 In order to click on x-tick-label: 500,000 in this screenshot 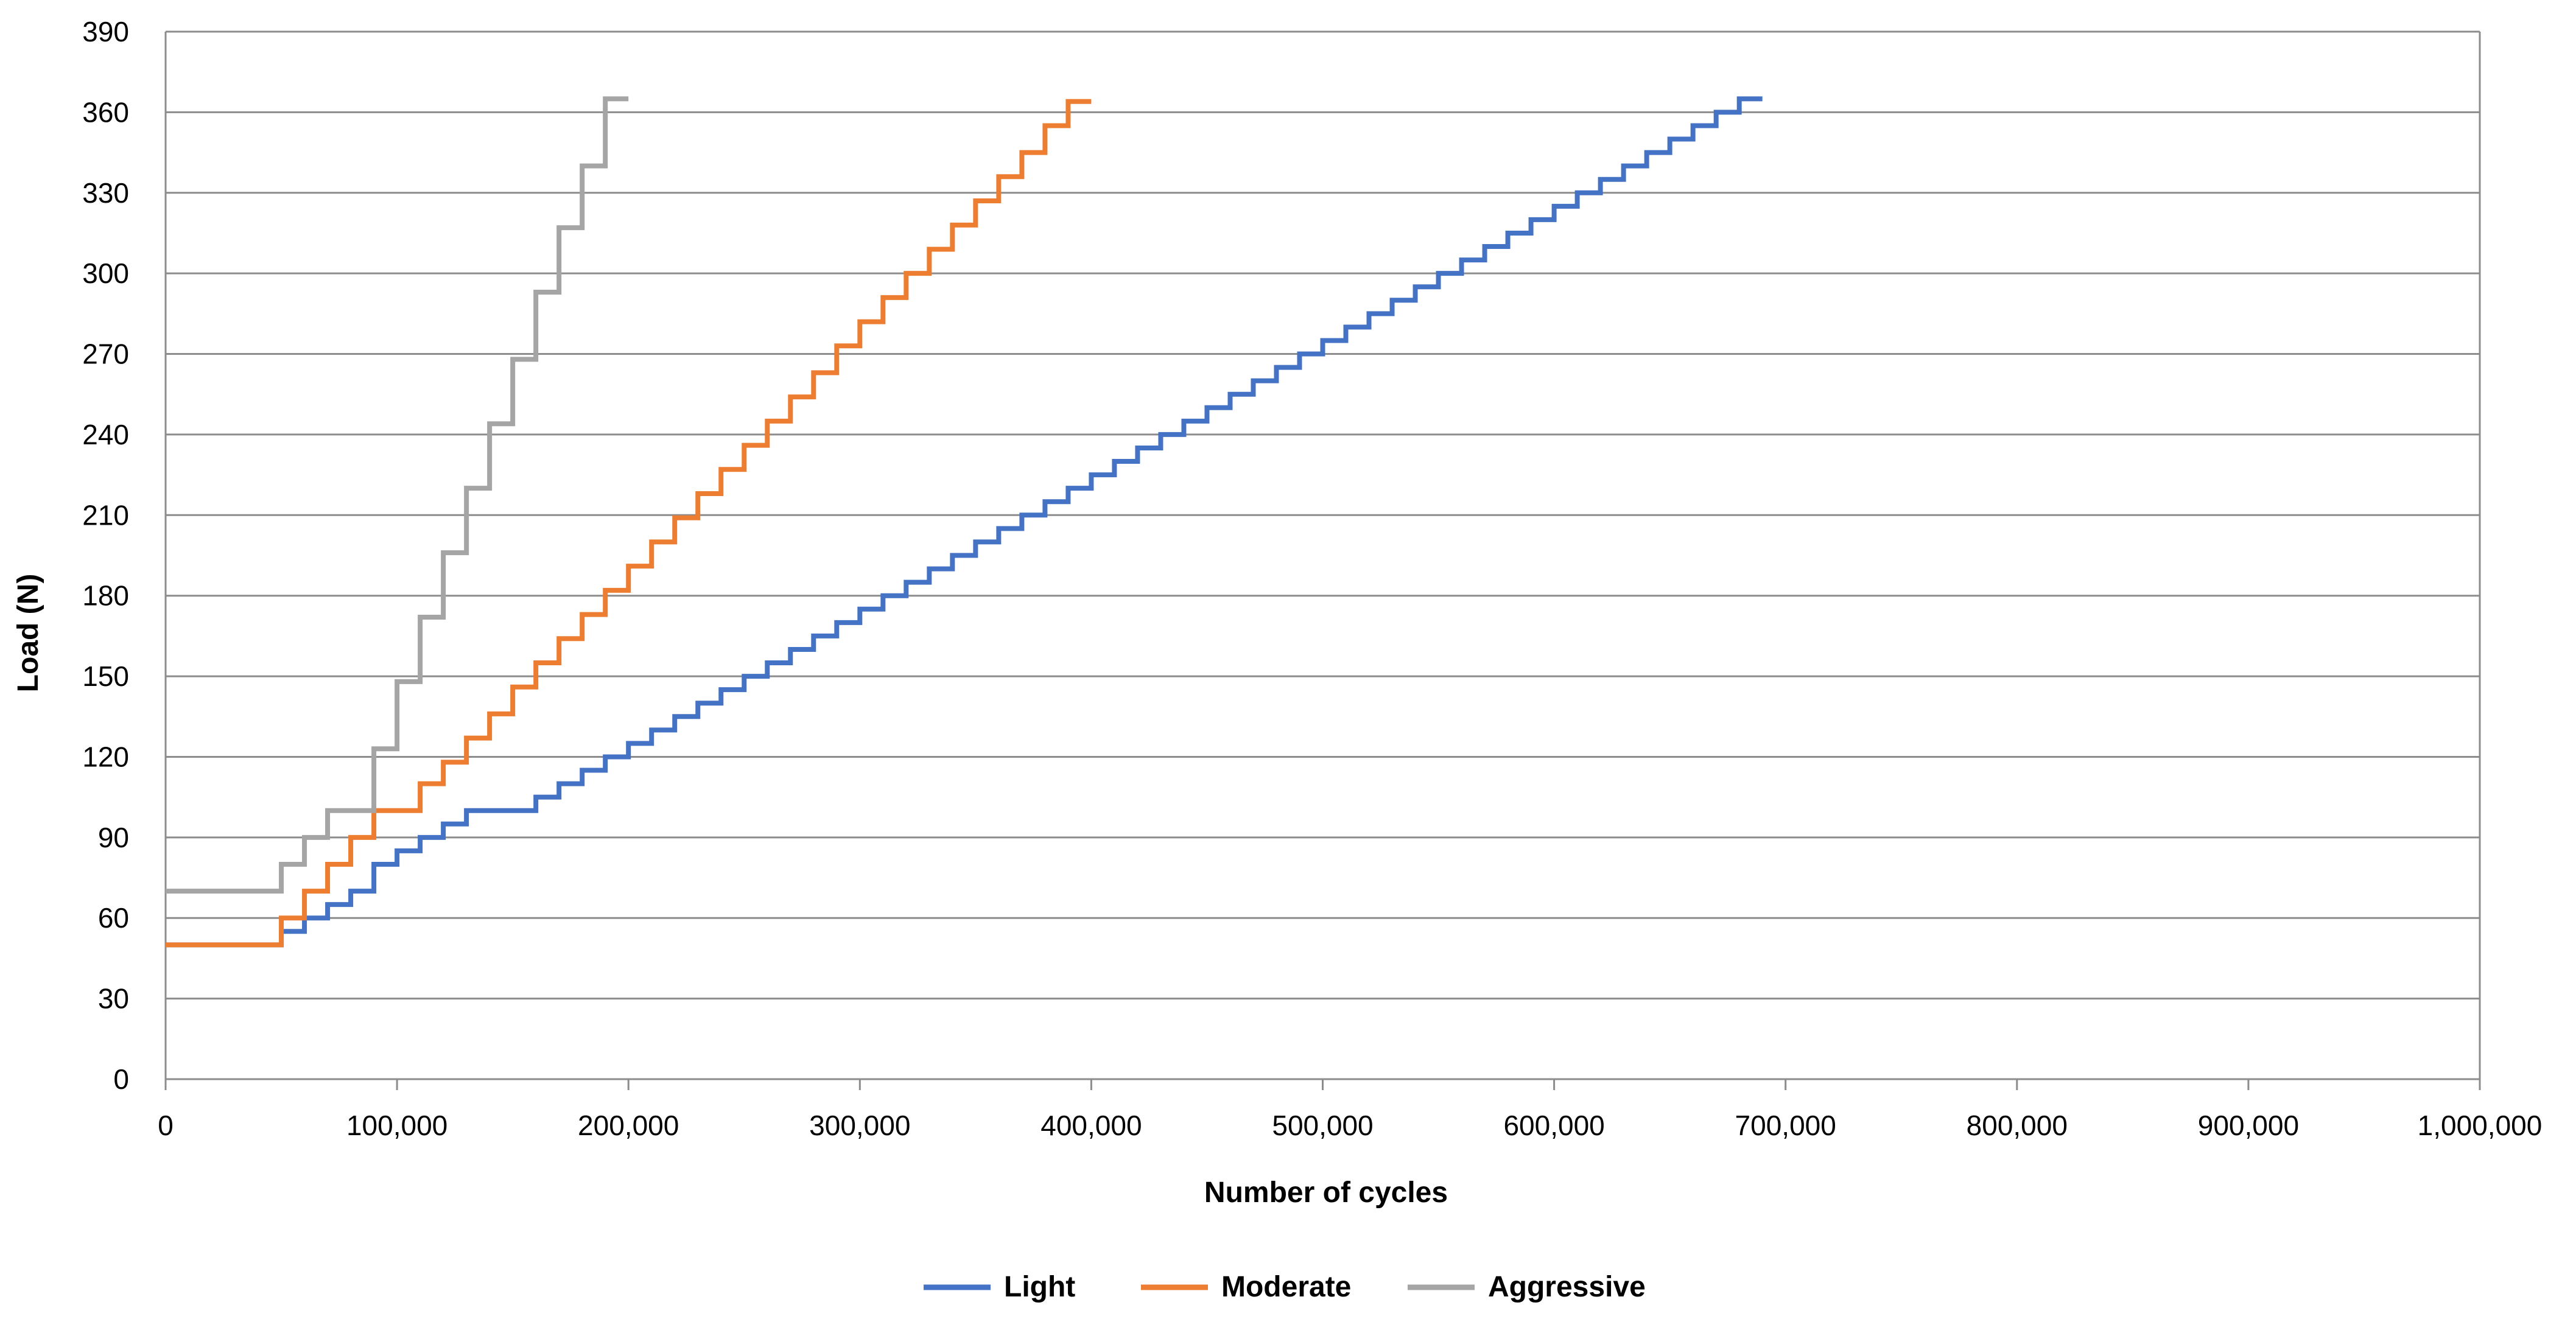, I will do `click(1322, 1125)`.